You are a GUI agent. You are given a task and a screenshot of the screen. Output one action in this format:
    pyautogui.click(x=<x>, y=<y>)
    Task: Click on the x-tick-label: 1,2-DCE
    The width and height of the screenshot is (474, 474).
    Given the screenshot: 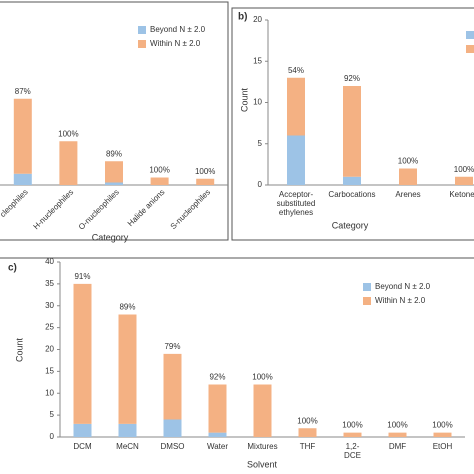 What is the action you would take?
    pyautogui.click(x=352, y=451)
    